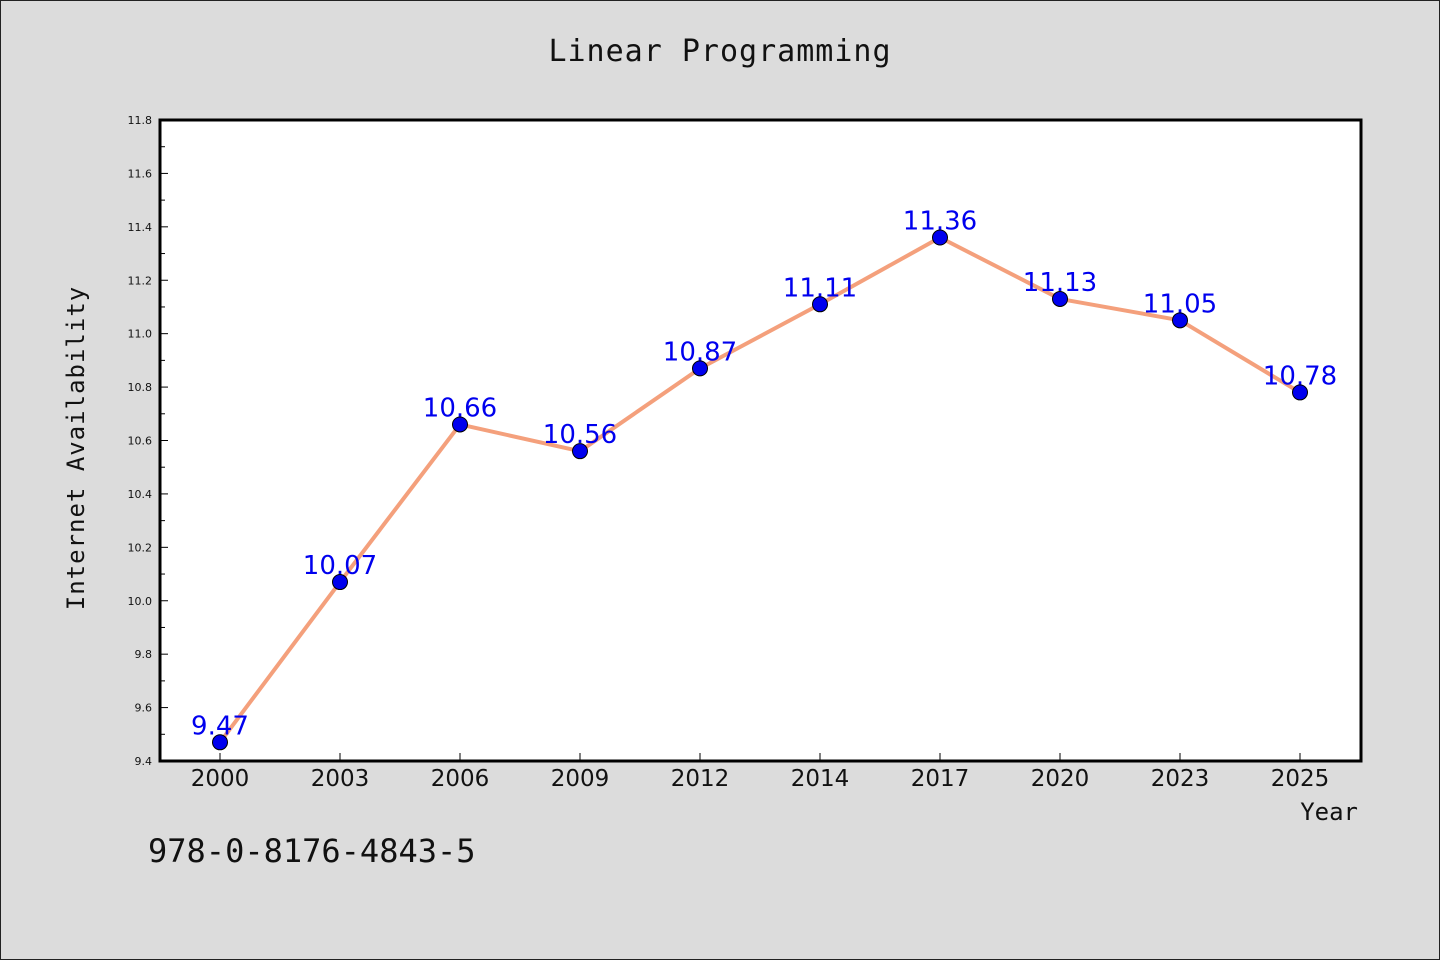 This screenshot has height=960, width=1440. I want to click on x-tick-label: 2014, so click(820, 779).